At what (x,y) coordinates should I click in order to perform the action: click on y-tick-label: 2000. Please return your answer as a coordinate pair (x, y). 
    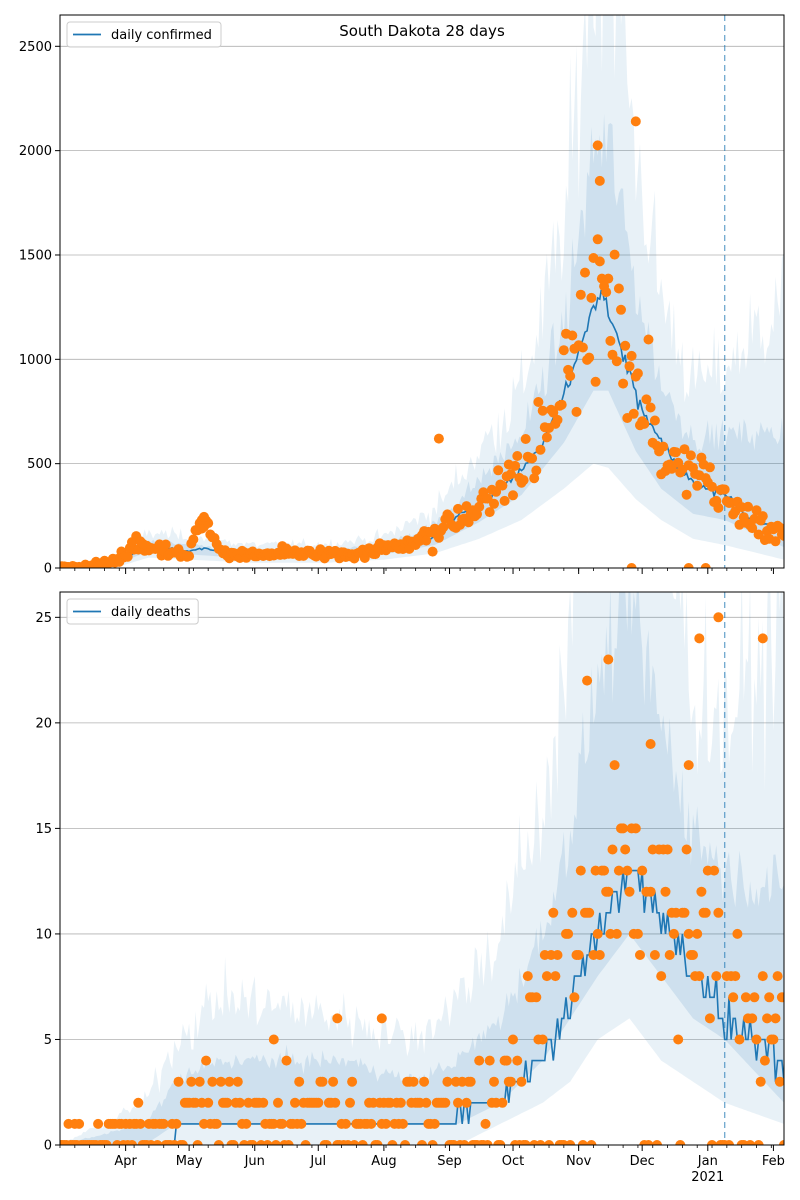
    Looking at the image, I should click on (35, 151).